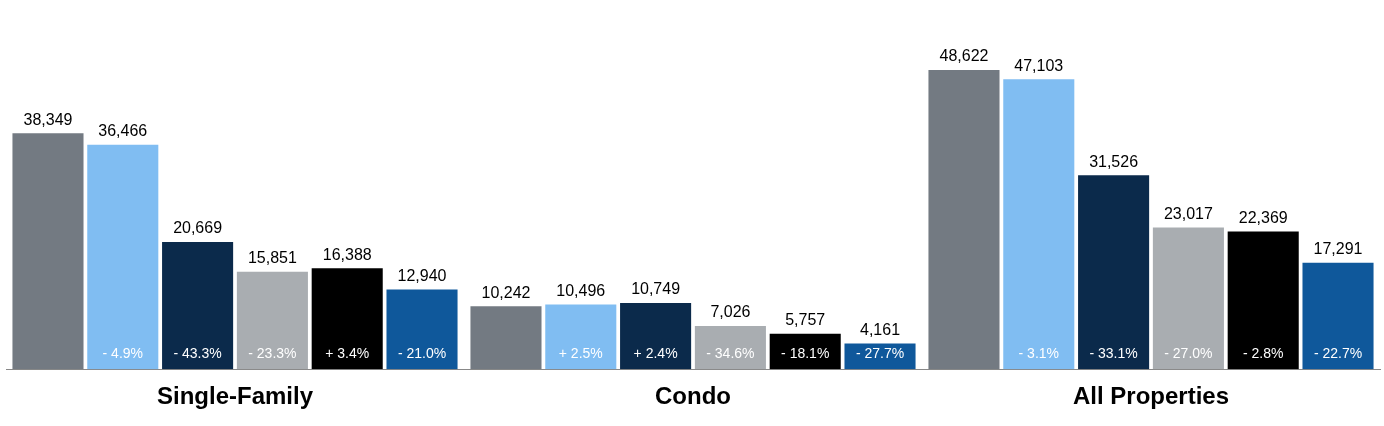 The image size is (1384, 426). Describe the element at coordinates (1113, 353) in the screenshot. I see `annotation: - 33.1%` at that location.